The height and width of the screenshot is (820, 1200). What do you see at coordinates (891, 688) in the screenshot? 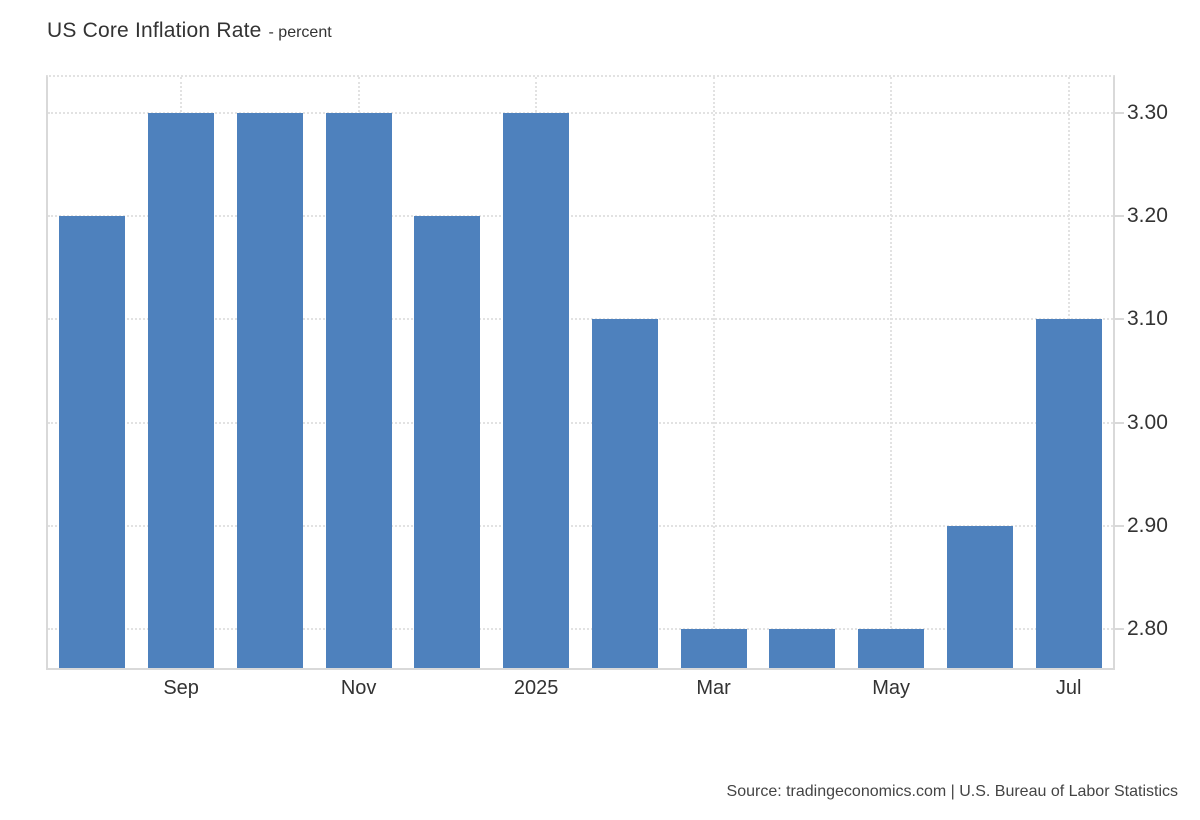
I see `x-axis-label: May` at bounding box center [891, 688].